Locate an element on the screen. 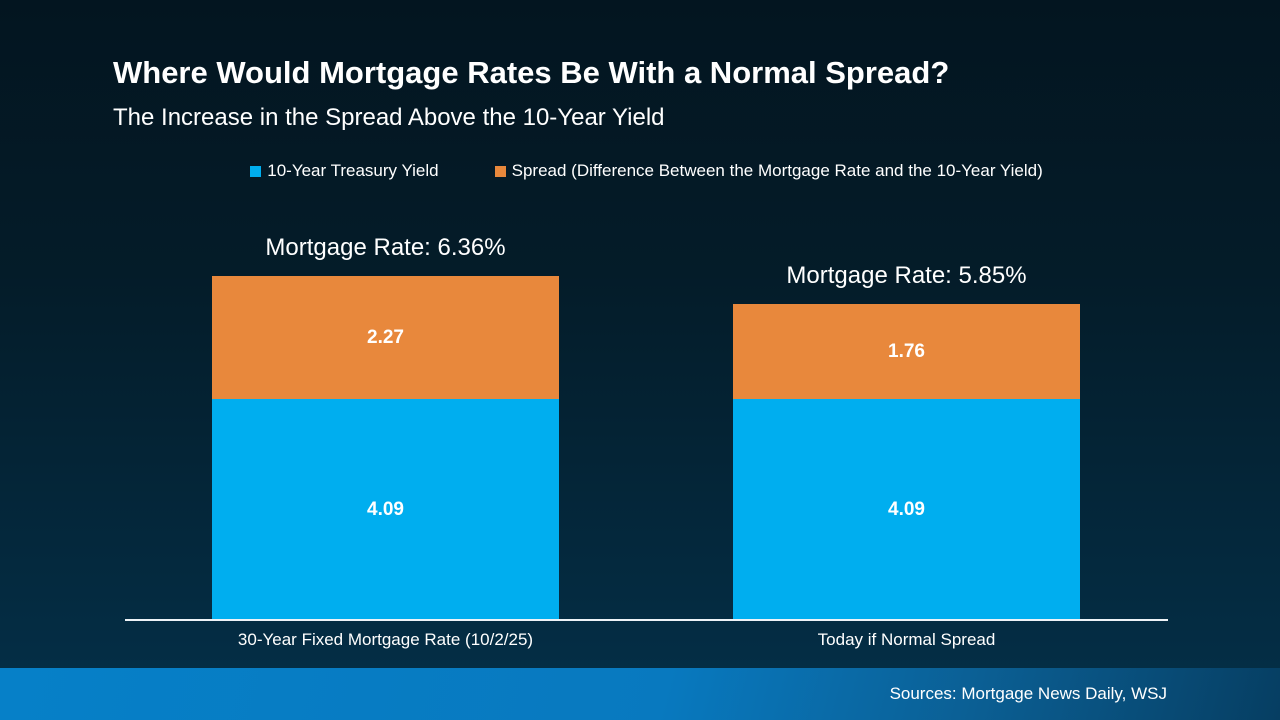 This screenshot has width=1280, height=720. x-axis-label-normal: Today if Normal Spread is located at coordinates (906, 639).